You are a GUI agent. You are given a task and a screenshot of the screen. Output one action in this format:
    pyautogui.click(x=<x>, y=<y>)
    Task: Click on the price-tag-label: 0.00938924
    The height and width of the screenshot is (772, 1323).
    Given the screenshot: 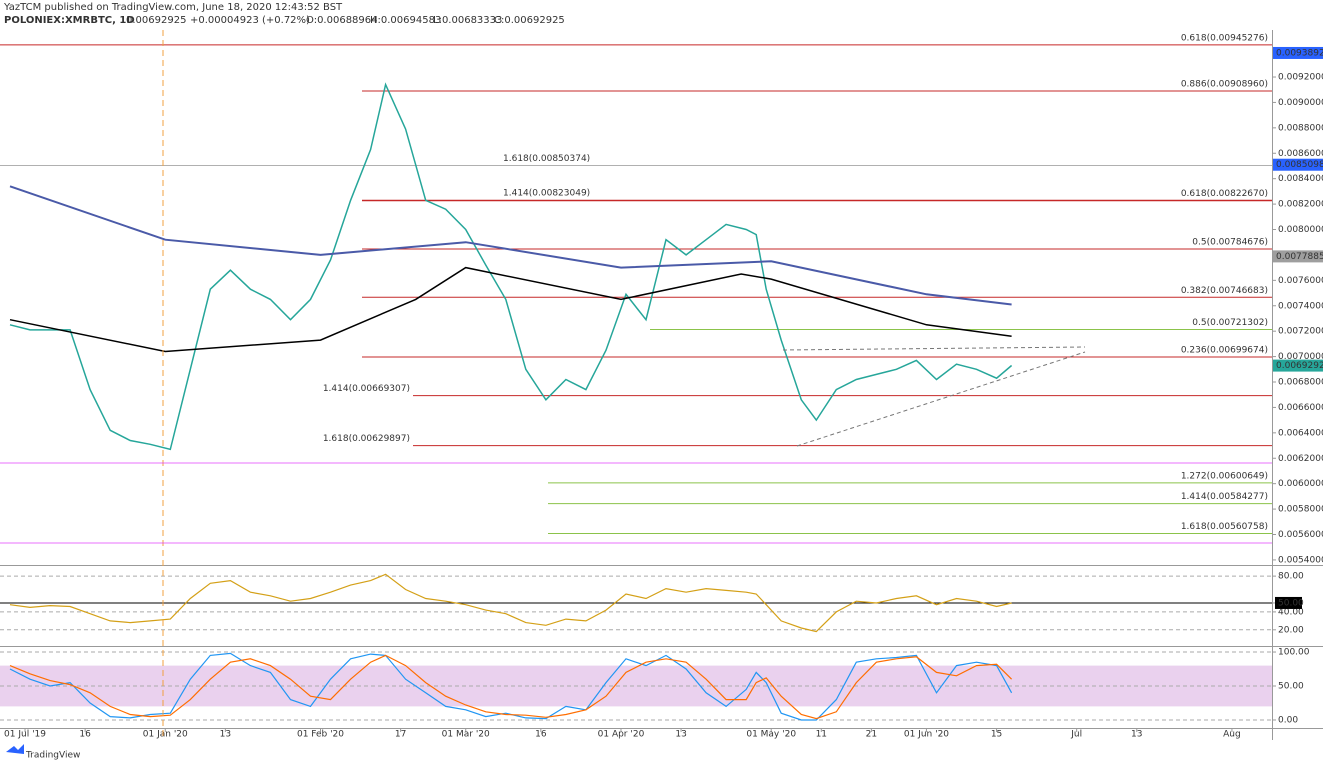 What is the action you would take?
    pyautogui.click(x=1299, y=53)
    